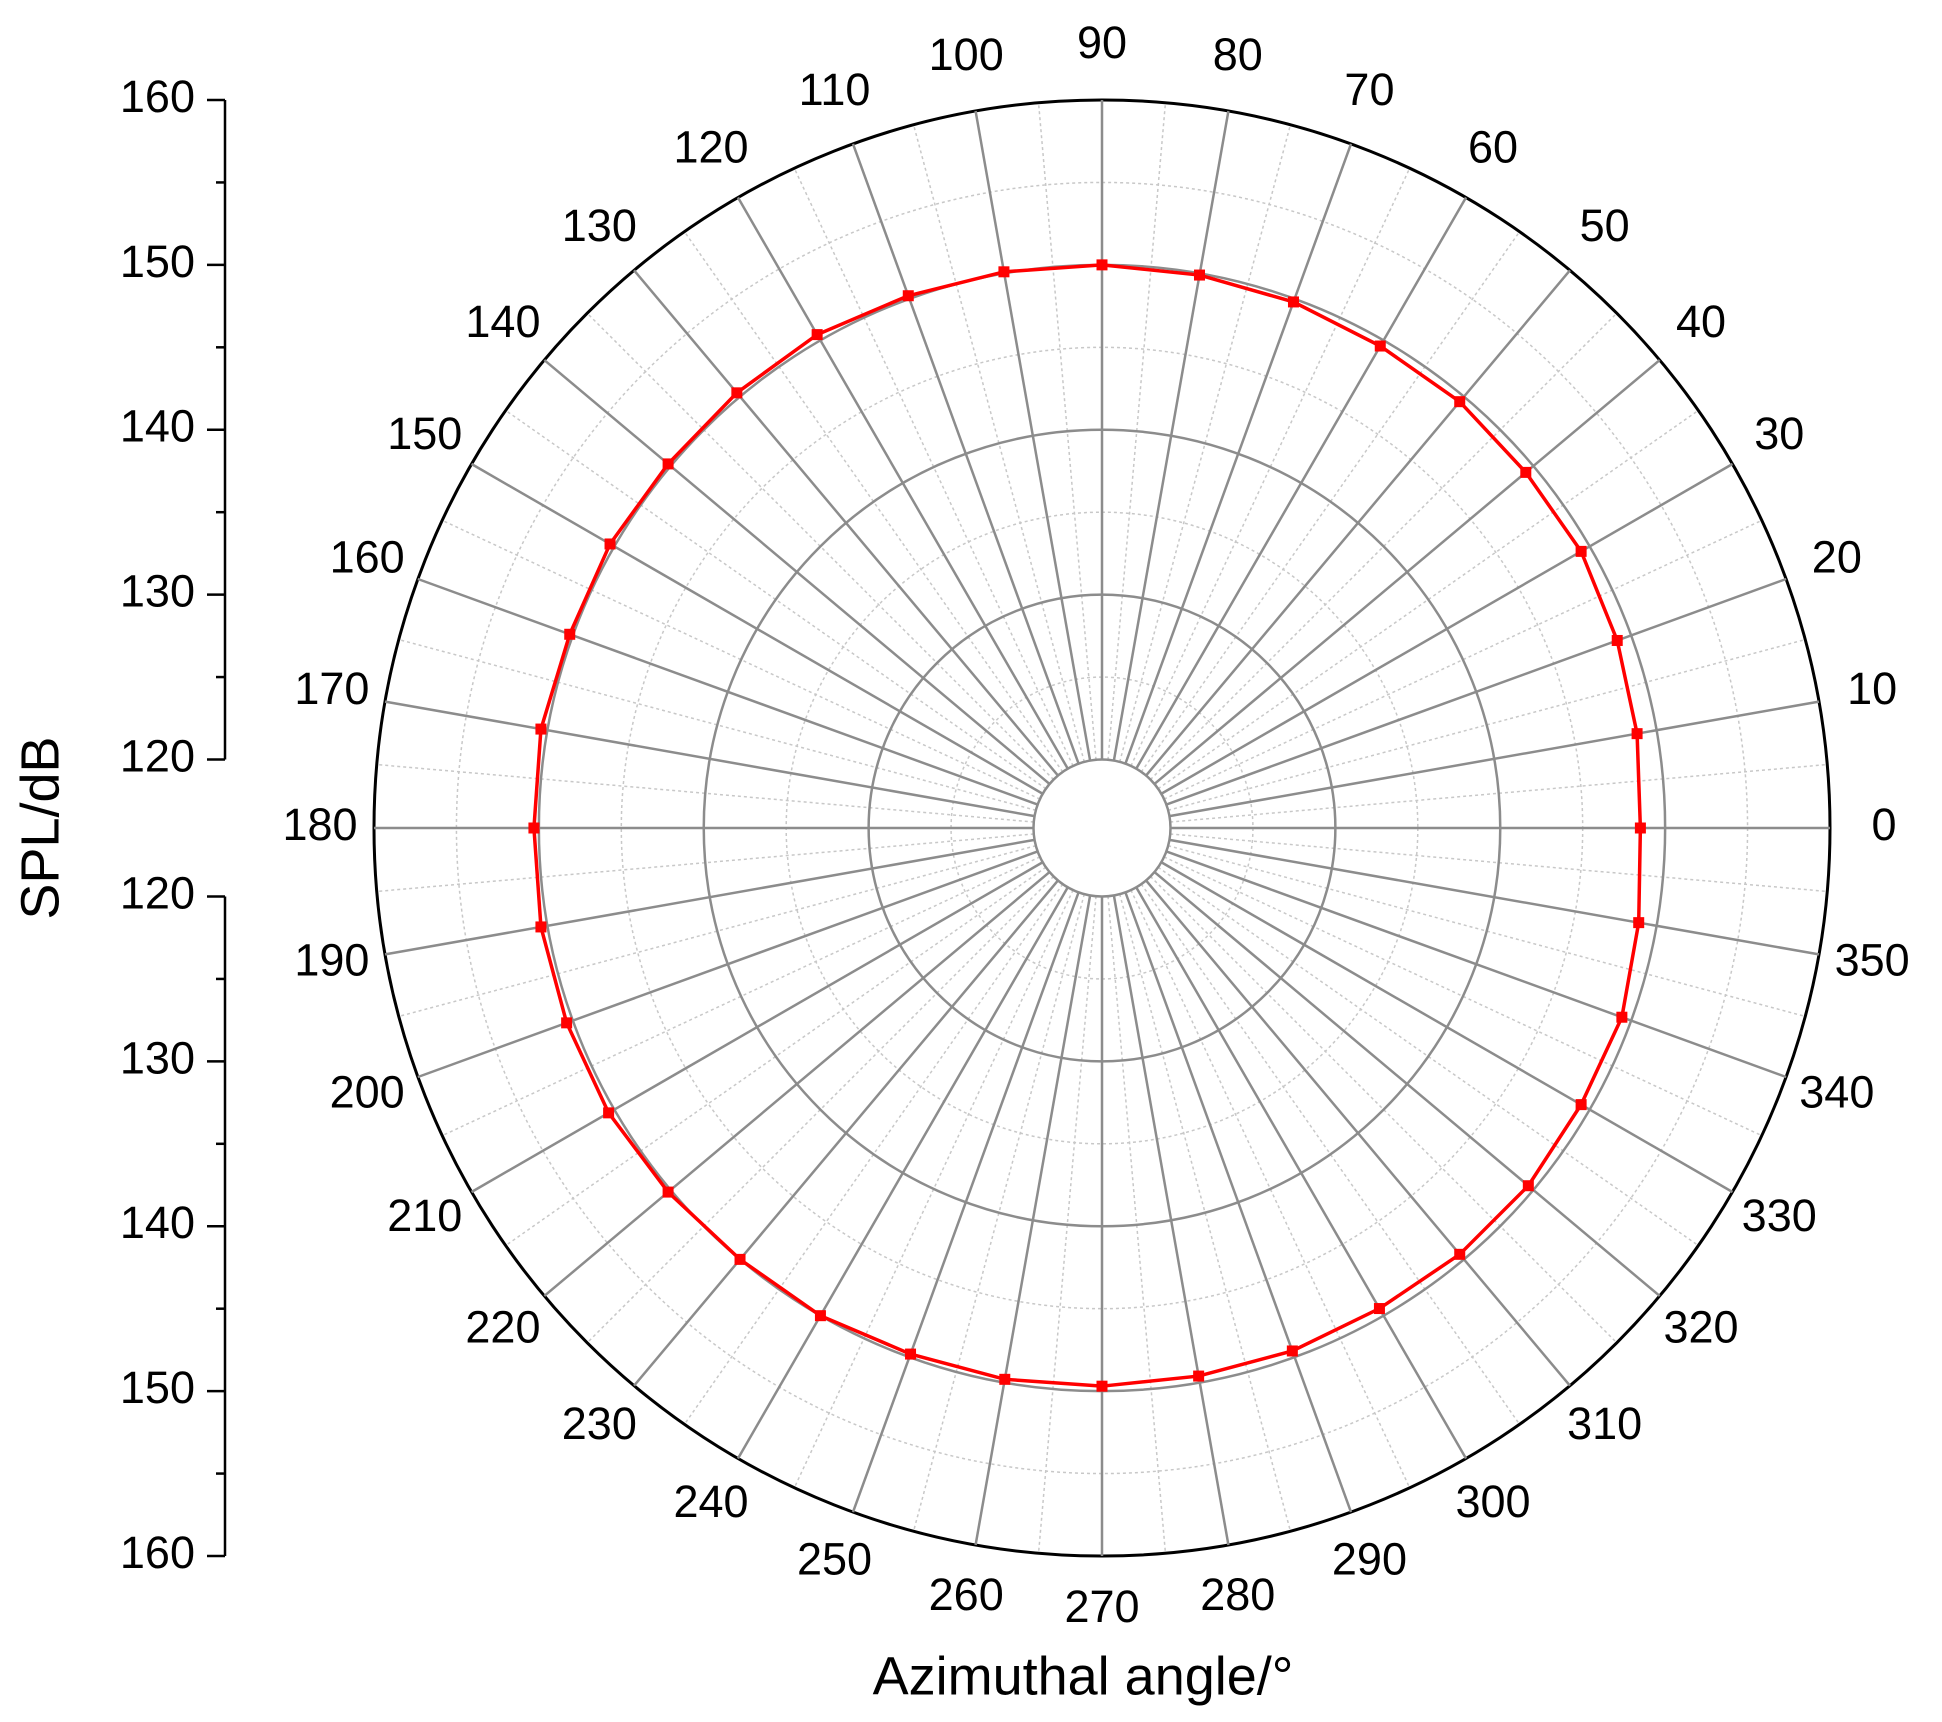 The height and width of the screenshot is (1722, 1942). What do you see at coordinates (331, 688) in the screenshot?
I see `angle-tick-label: 170` at bounding box center [331, 688].